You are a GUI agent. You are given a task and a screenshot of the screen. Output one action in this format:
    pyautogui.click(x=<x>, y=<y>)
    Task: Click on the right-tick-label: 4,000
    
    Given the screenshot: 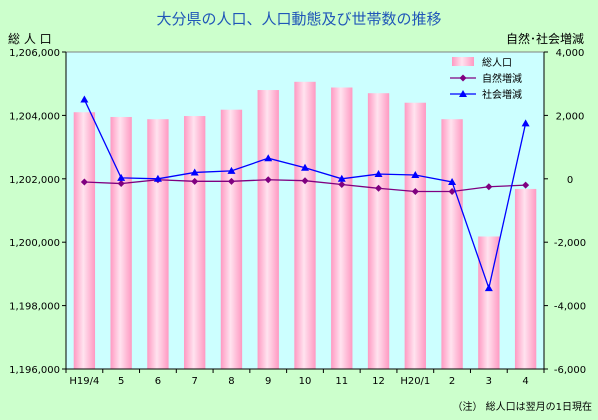 What is the action you would take?
    pyautogui.click(x=570, y=53)
    